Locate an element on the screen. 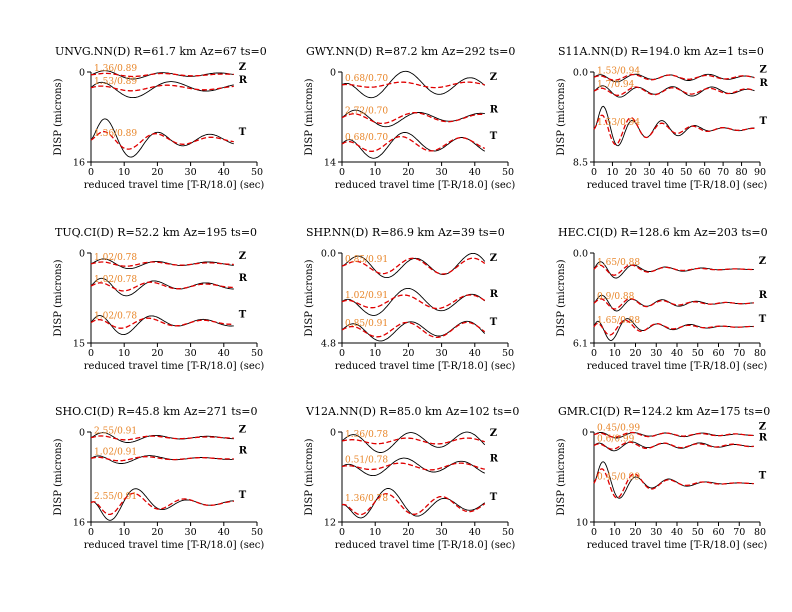 This screenshot has height=612, width=792. panel-title: SHP.NN(D) R=86.9 km Az=39 ts=0 is located at coordinates (405, 232).